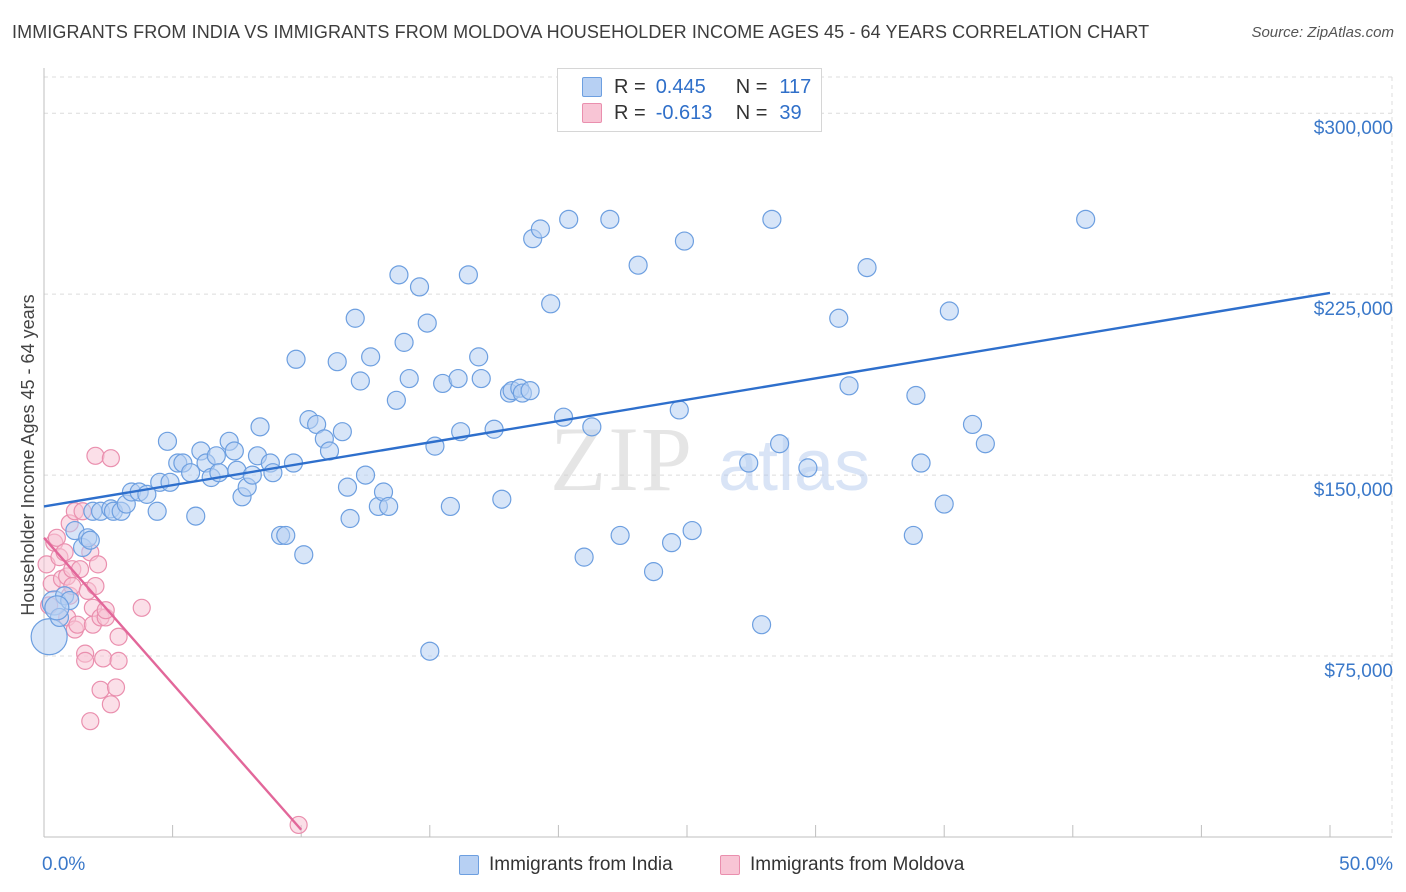 This screenshot has height=892, width=1406. I want to click on legend-r-value-moldova: -0.613, so click(684, 112).